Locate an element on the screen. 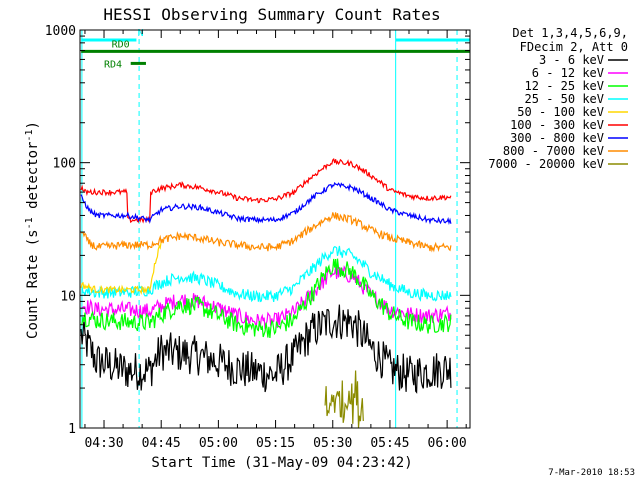  y-axis-label: Count Rate (s-1 detector-1) is located at coordinates (32, 230).